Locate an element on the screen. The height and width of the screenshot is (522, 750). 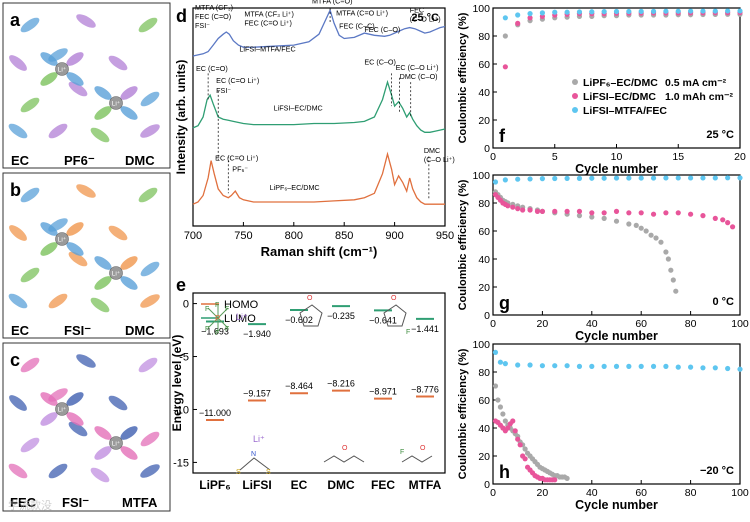
panel-letter-c: c is located at coordinates (15, 360).